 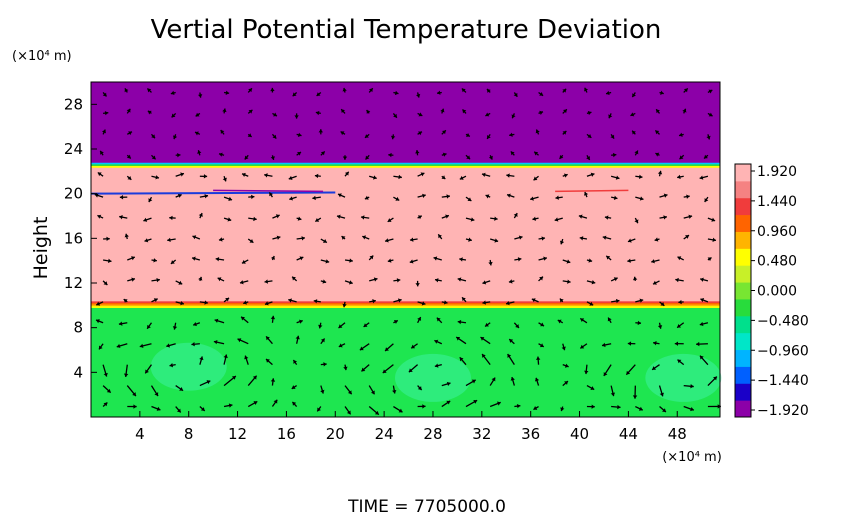 What do you see at coordinates (213, 193) in the screenshot?
I see `streak-left` at bounding box center [213, 193].